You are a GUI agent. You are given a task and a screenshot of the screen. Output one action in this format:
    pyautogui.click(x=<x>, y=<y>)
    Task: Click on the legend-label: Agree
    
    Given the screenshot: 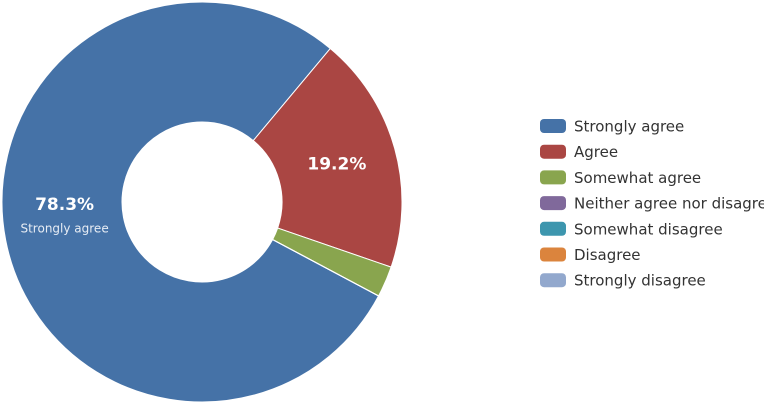 What is the action you would take?
    pyautogui.click(x=596, y=152)
    